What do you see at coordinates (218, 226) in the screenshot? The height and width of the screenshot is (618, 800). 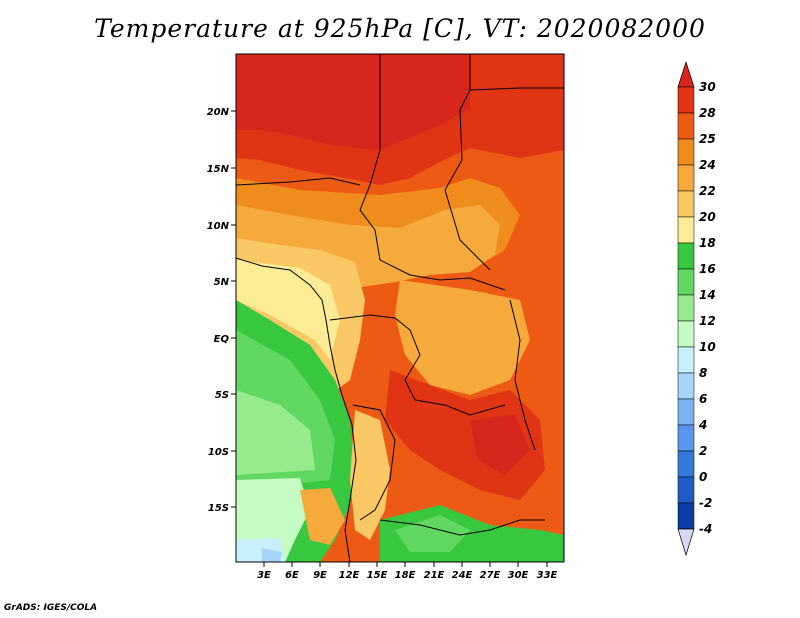 I see `lat-label: 10N` at bounding box center [218, 226].